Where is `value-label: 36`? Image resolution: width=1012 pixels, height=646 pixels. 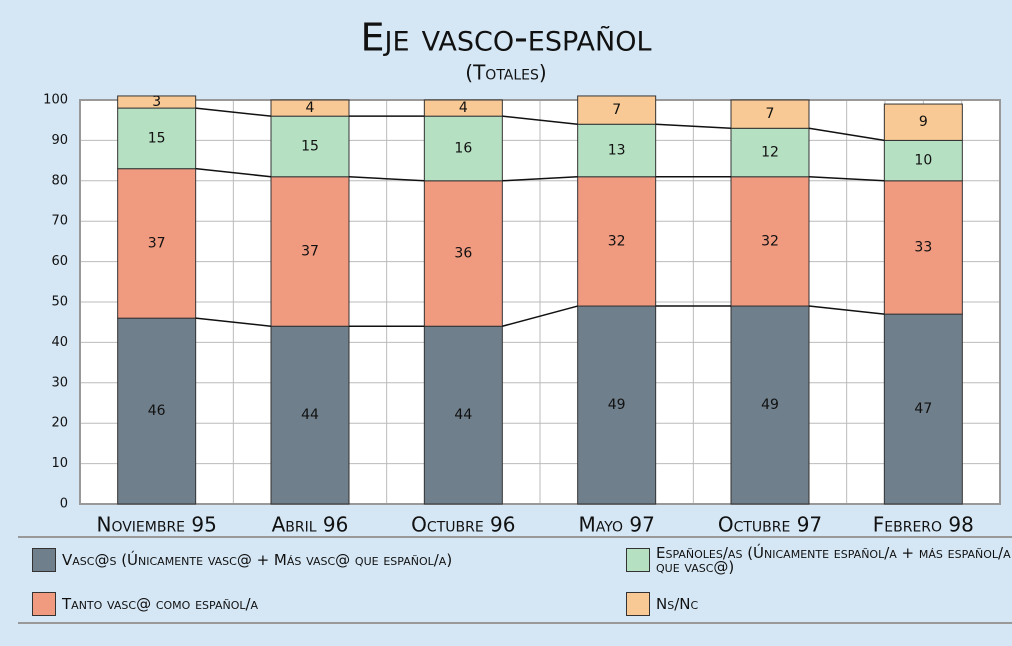
value-label: 36 is located at coordinates (463, 254).